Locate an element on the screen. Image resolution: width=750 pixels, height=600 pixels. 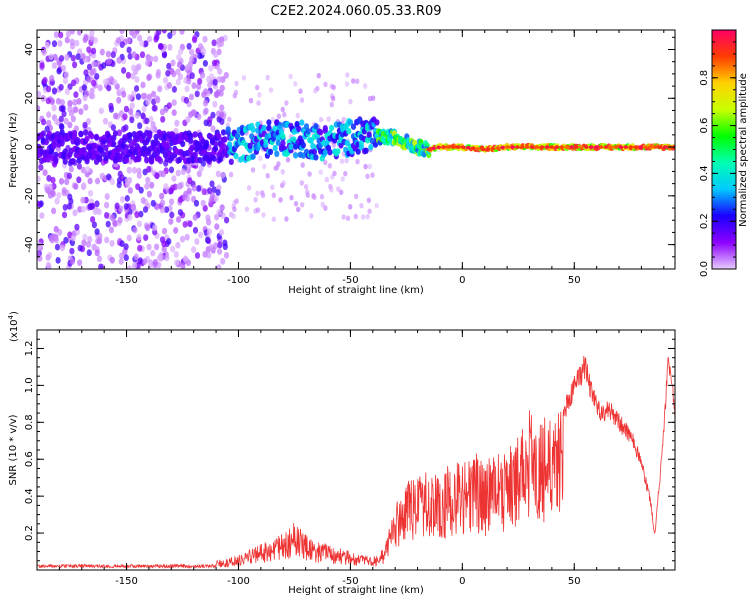
colorbar-tick-label: 0.0 is located at coordinates (704, 269).